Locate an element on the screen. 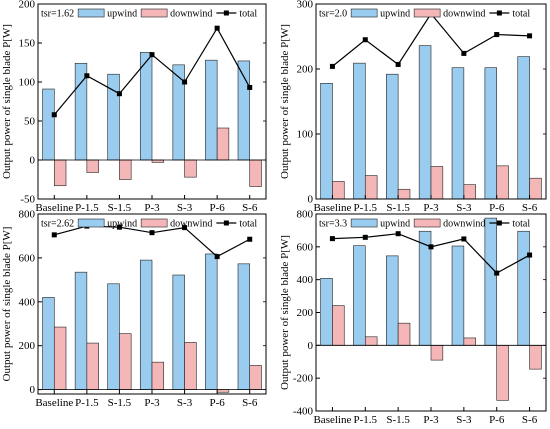  y-tick-label: 0 is located at coordinates (33, 161).